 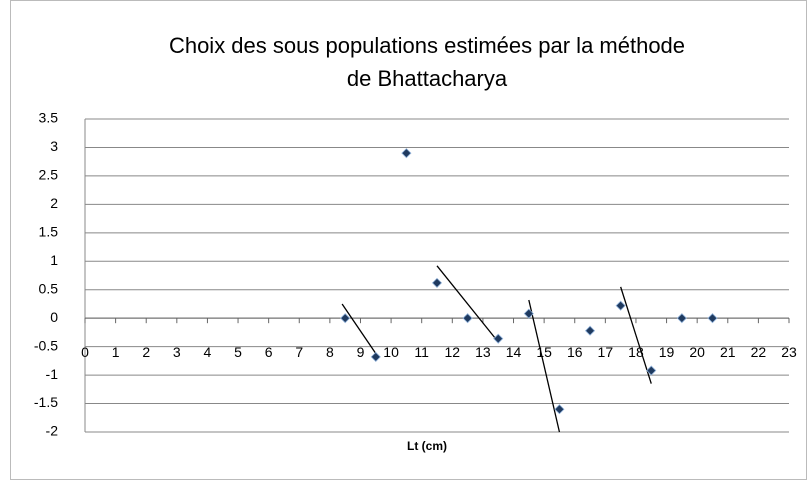 What do you see at coordinates (299, 352) in the screenshot?
I see `x-tick-label: 7` at bounding box center [299, 352].